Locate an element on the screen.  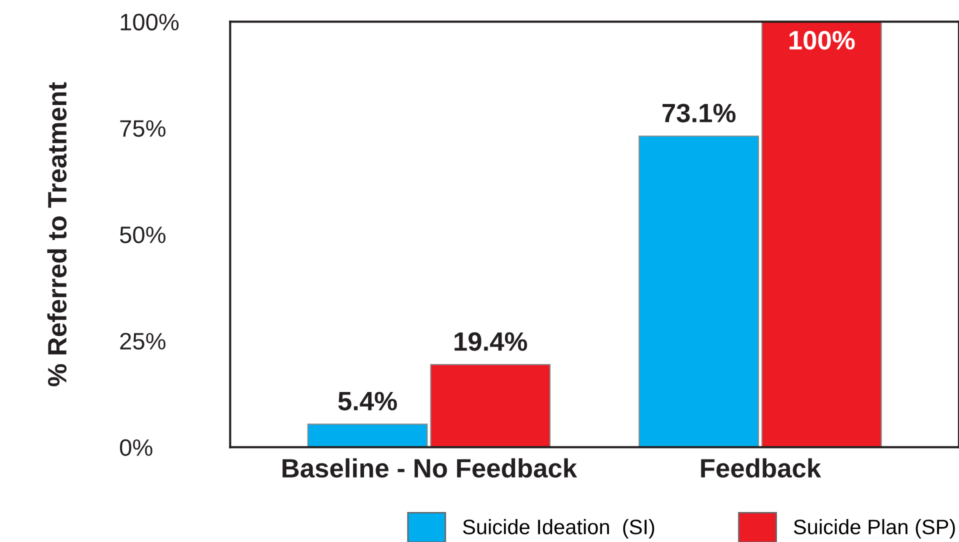
y-tick-label: 100% is located at coordinates (149, 22).